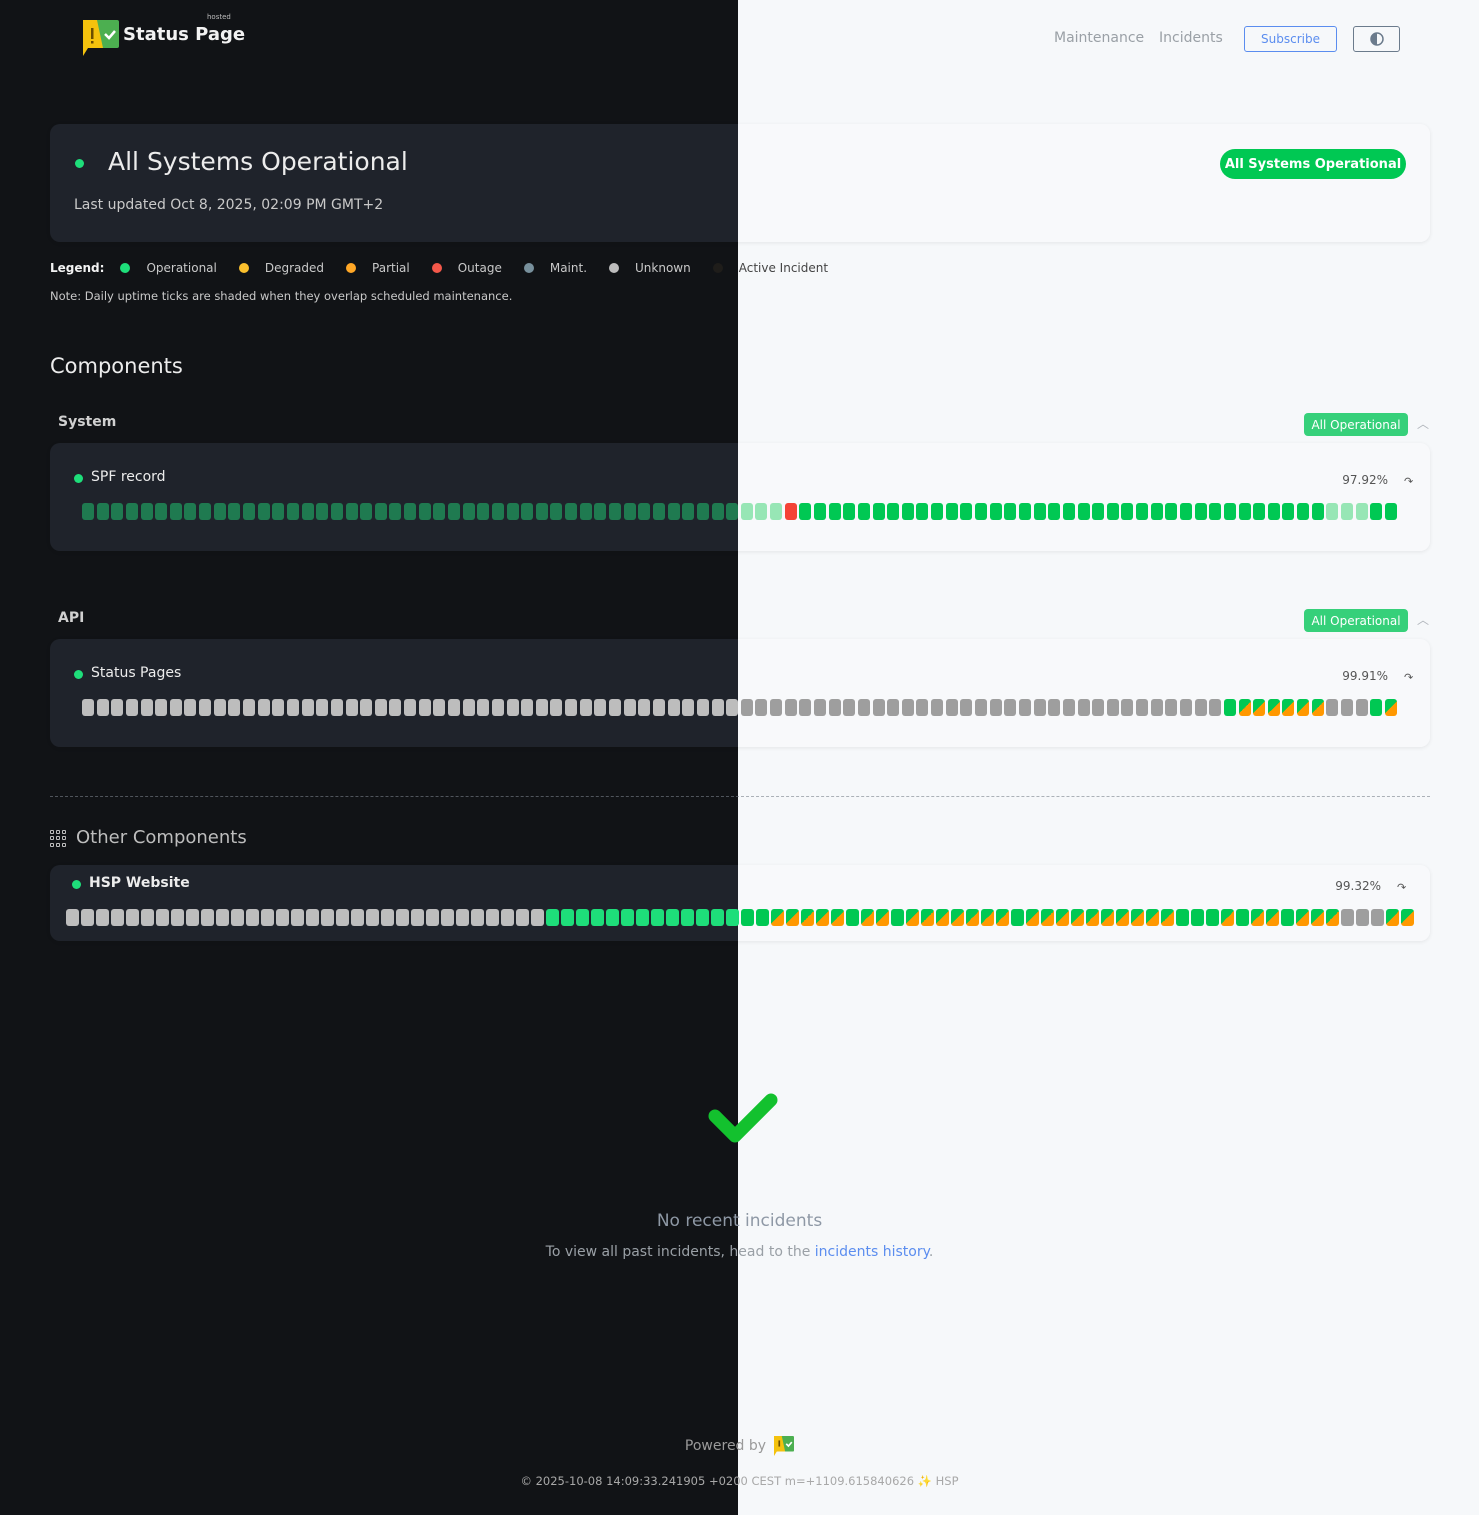 The width and height of the screenshot is (1479, 1515). Describe the element at coordinates (784, 1446) in the screenshot. I see `logo-icon` at that location.